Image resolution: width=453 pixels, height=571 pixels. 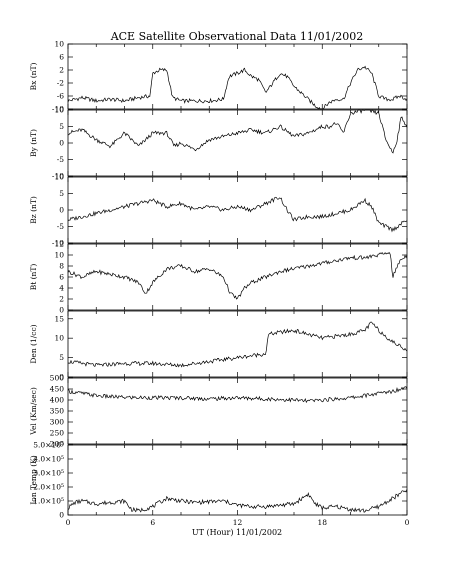 I want to click on y-tick-label: 12, so click(x=59, y=244).